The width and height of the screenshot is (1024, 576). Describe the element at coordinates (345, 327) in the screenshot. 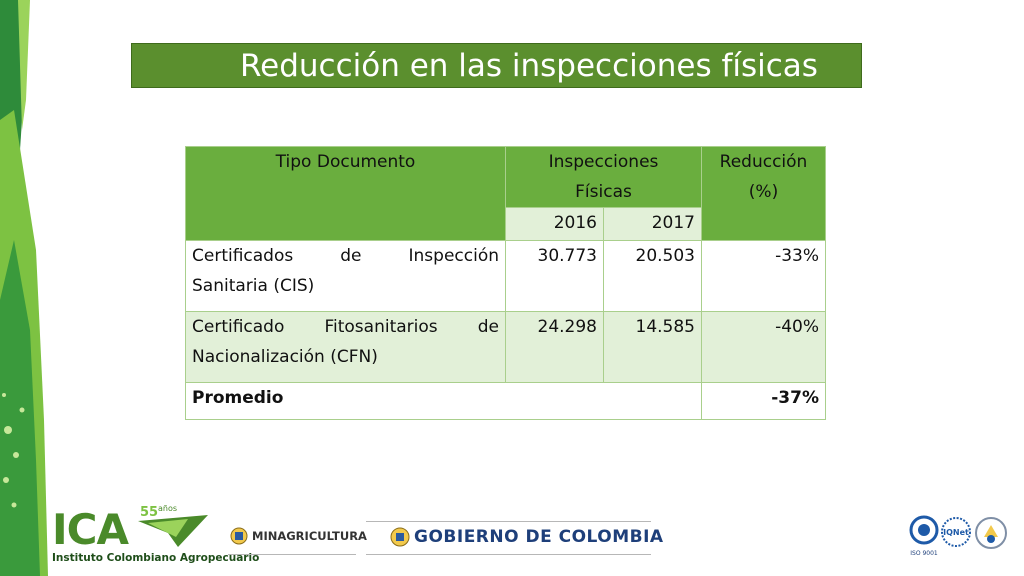

I see `row-tipo-line1: Certificado Fitosanitarios de` at that location.